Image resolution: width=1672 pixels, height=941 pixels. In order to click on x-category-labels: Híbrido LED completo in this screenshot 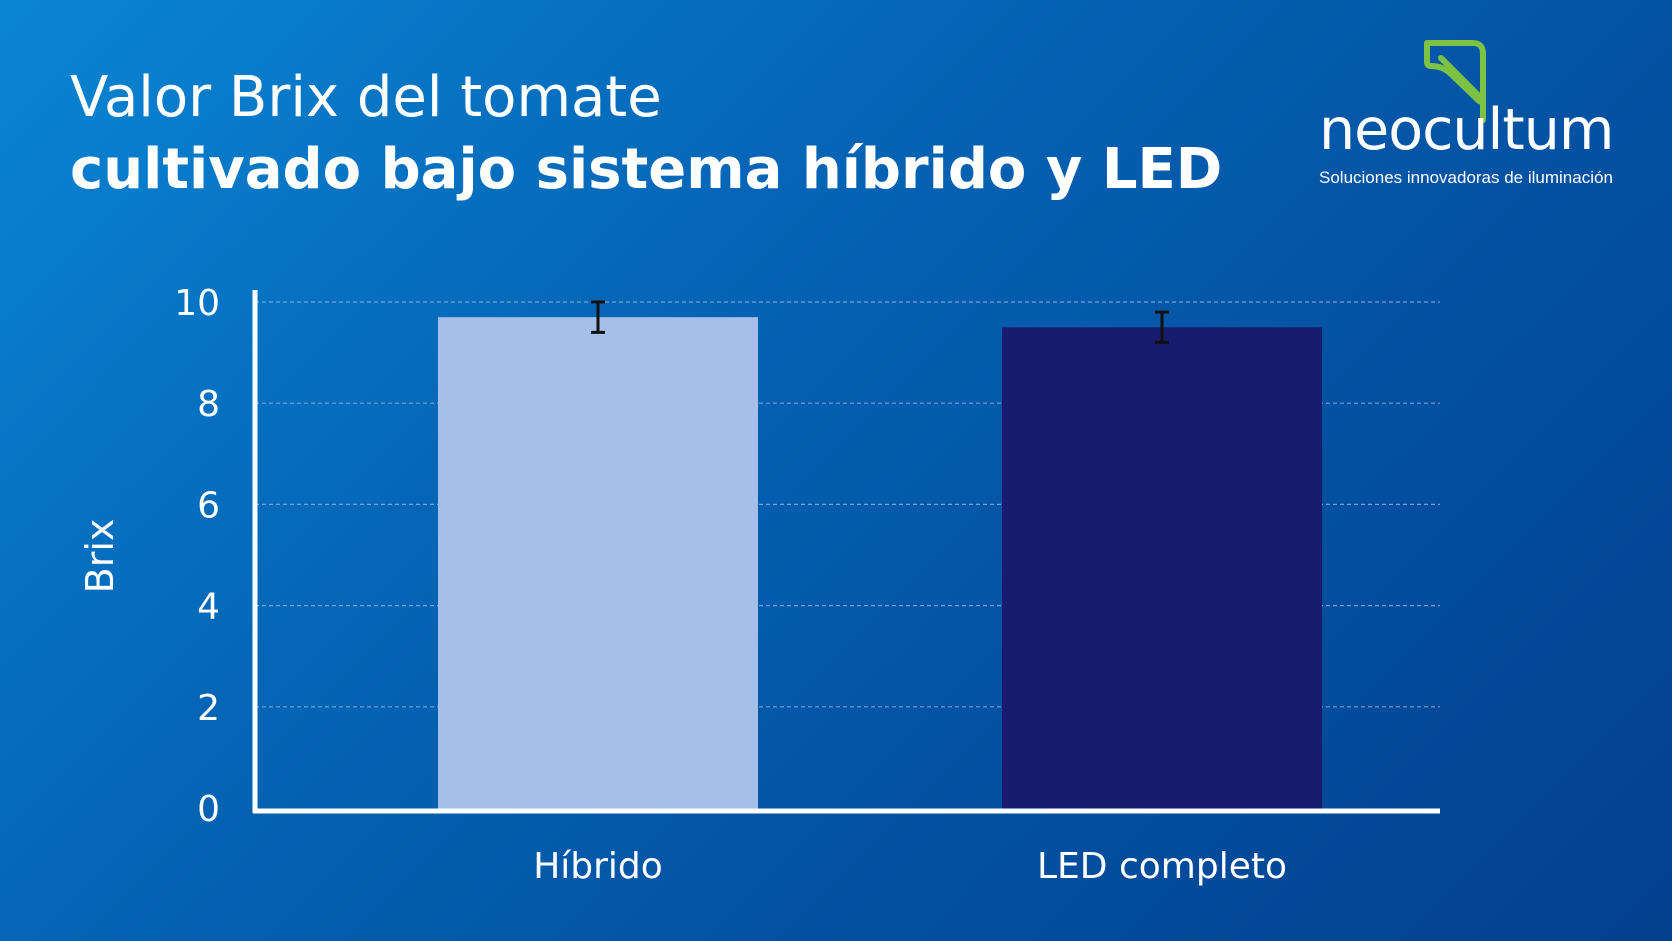, I will do `click(910, 866)`.